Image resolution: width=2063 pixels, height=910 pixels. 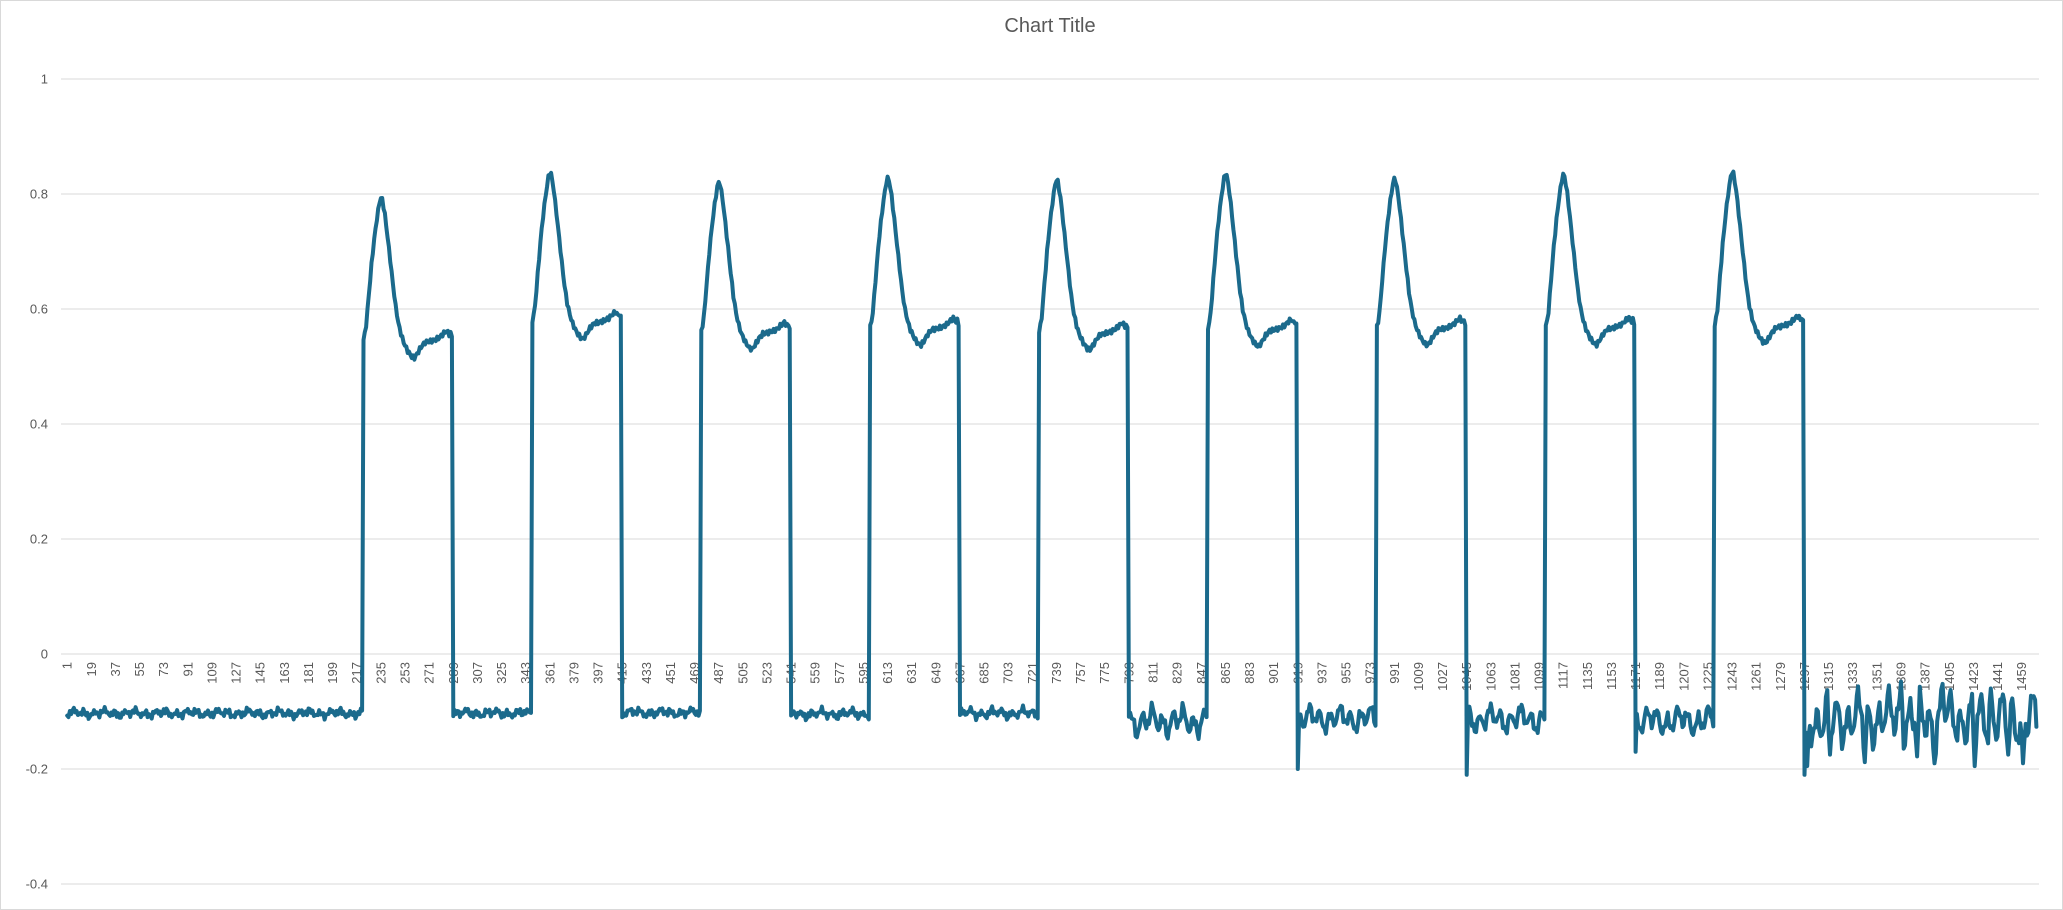 What do you see at coordinates (37, 884) in the screenshot?
I see `y-axis-label: -0.4` at bounding box center [37, 884].